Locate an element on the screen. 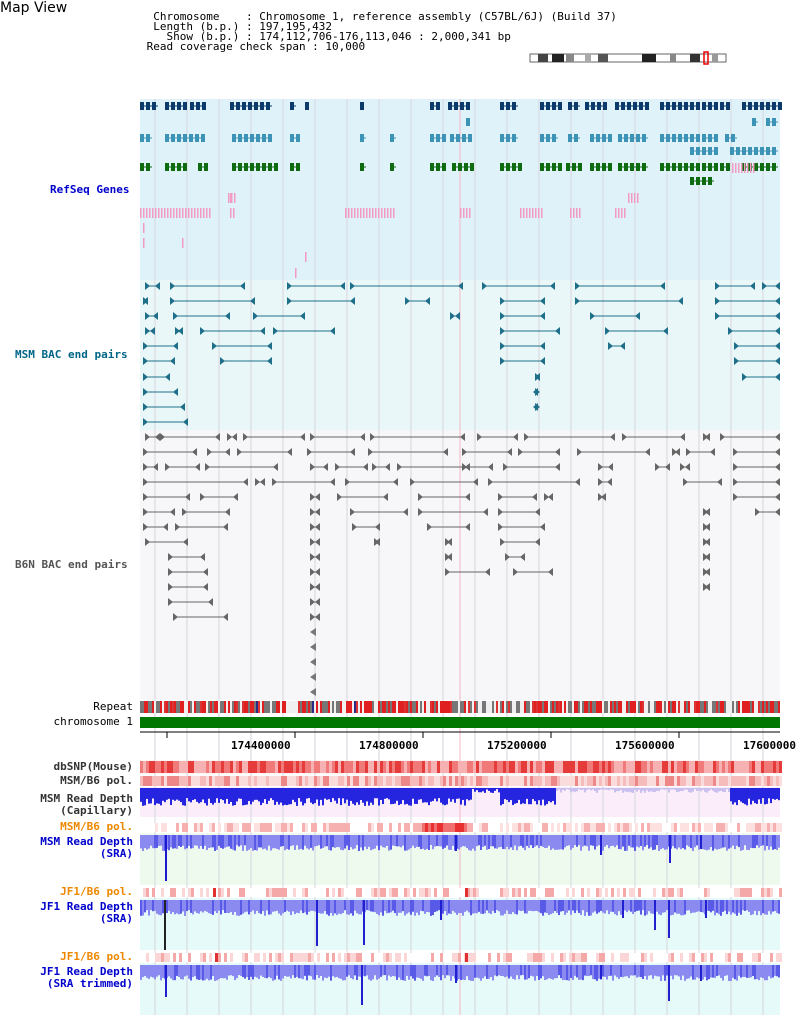 The image size is (800, 1015). pol-high is located at coordinates (214, 892).